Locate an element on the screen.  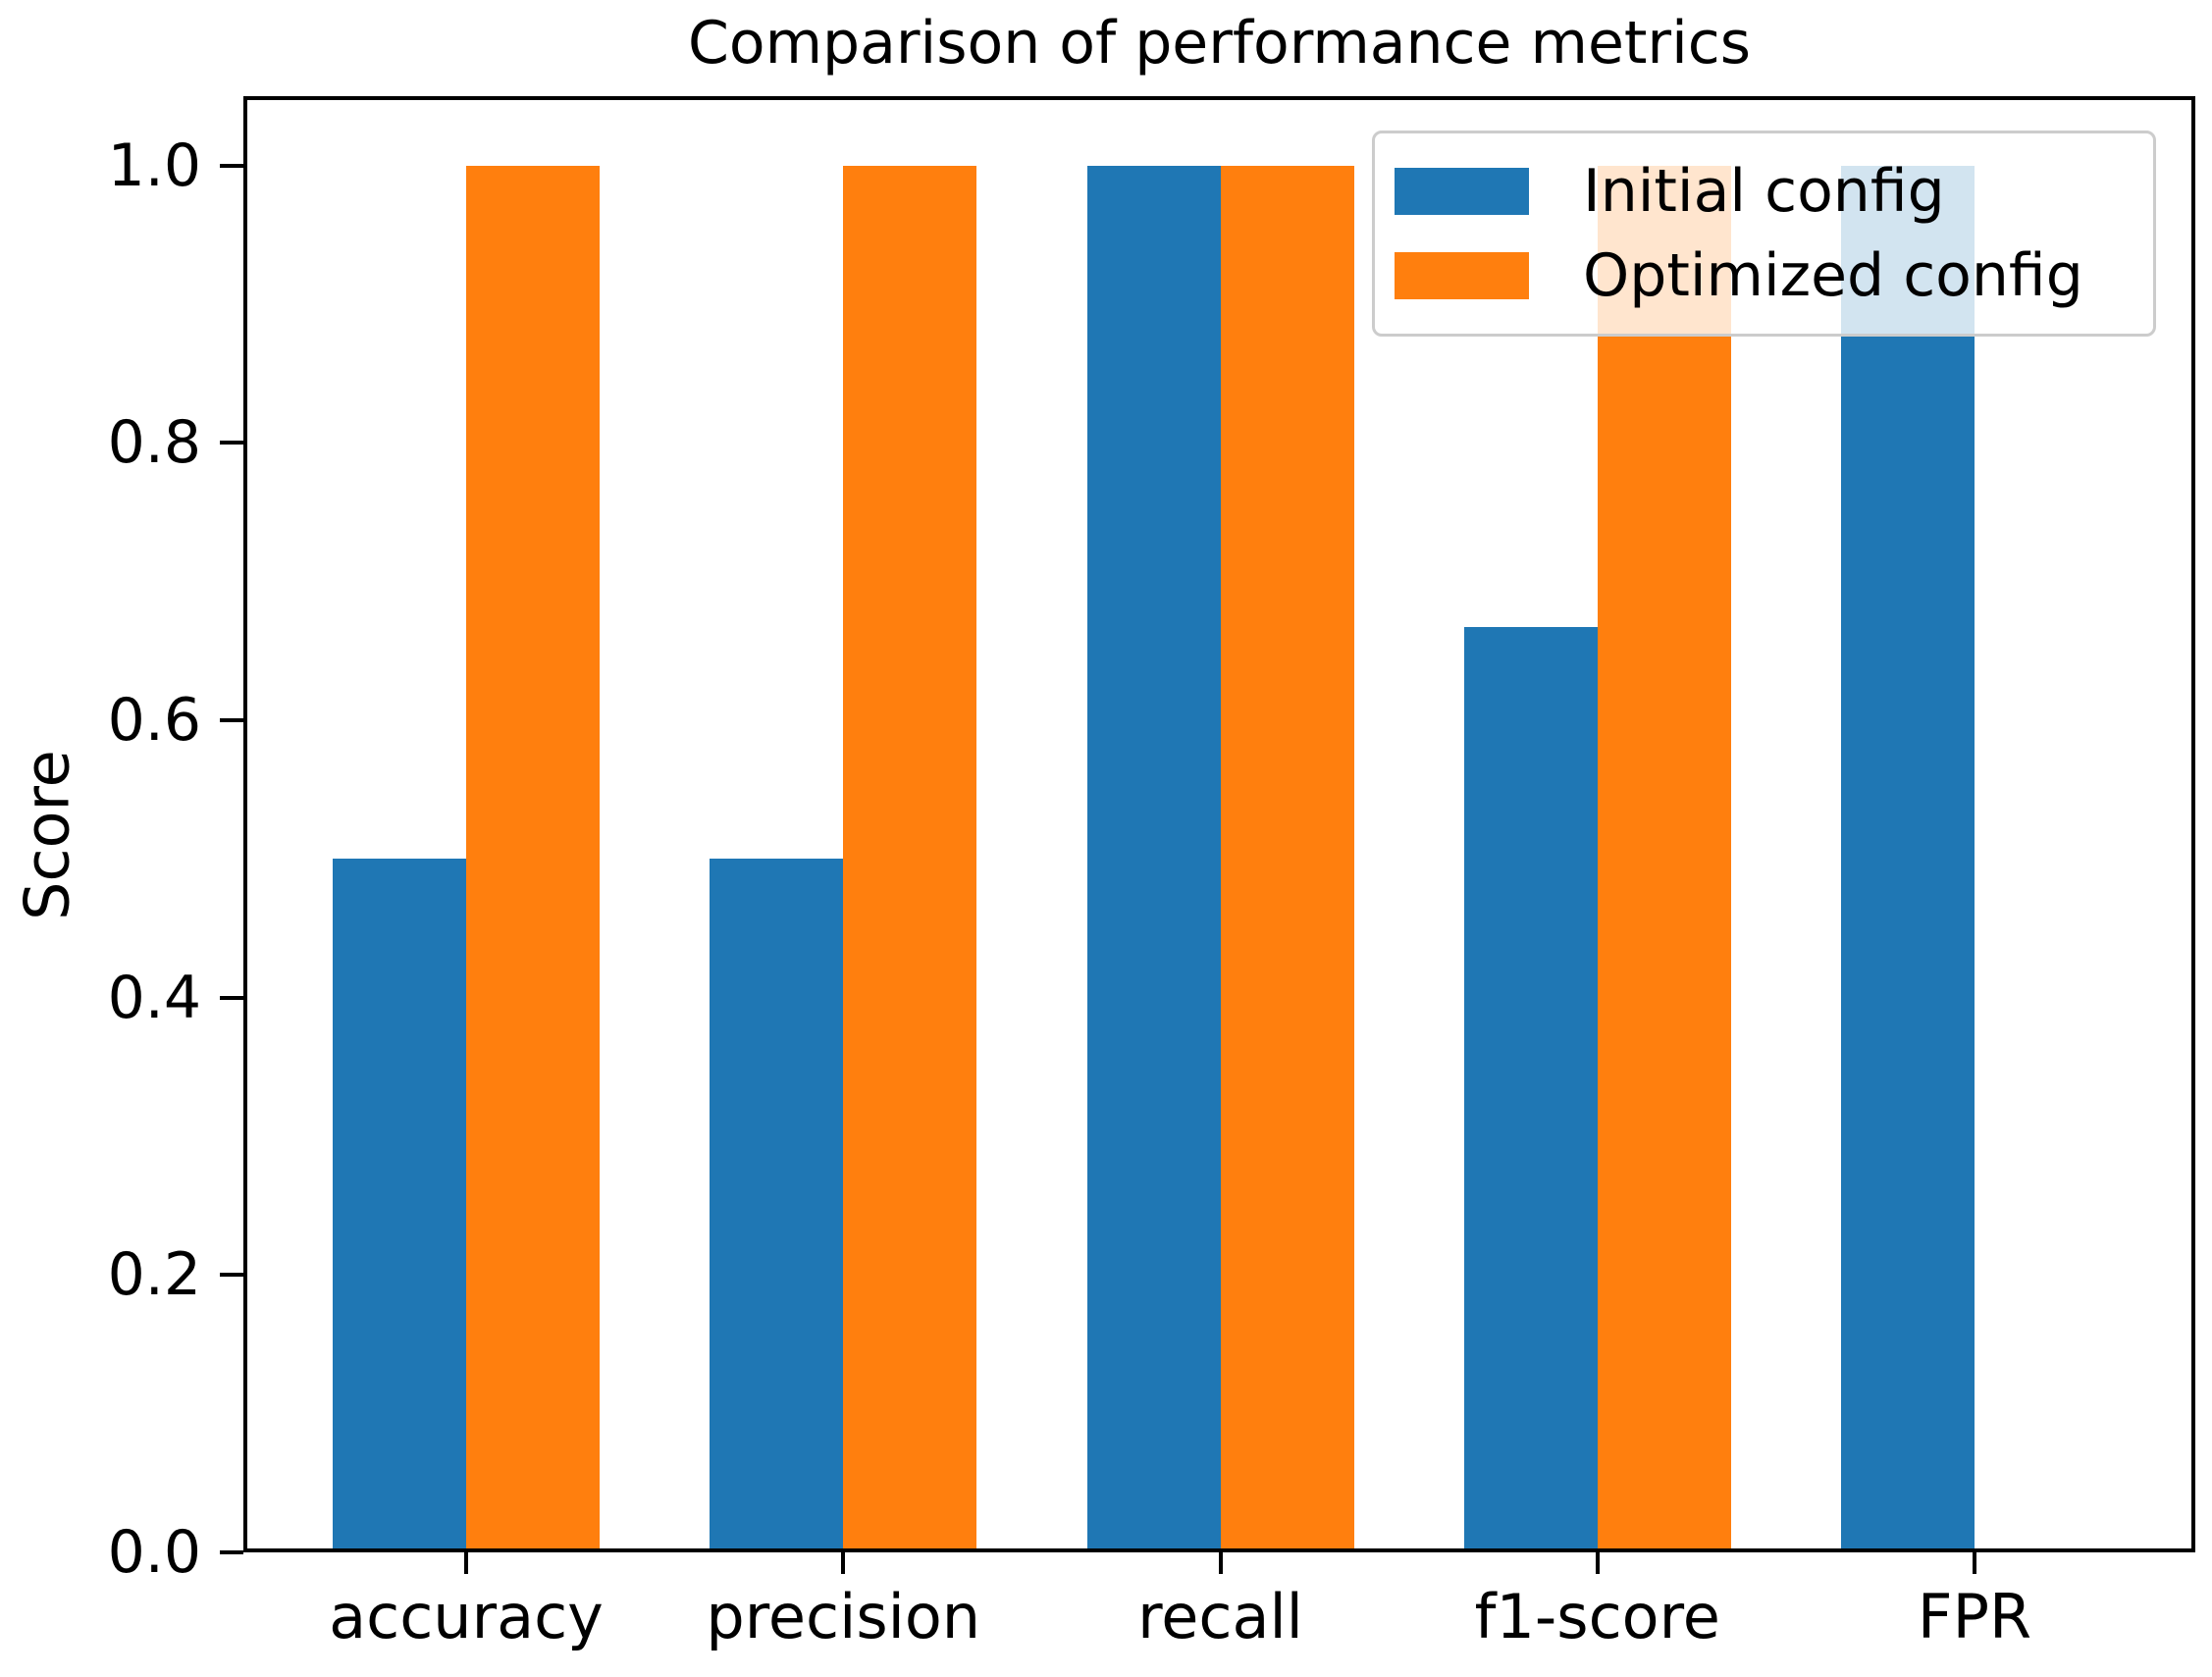
y-tick-label: 0.8 is located at coordinates (154, 443).